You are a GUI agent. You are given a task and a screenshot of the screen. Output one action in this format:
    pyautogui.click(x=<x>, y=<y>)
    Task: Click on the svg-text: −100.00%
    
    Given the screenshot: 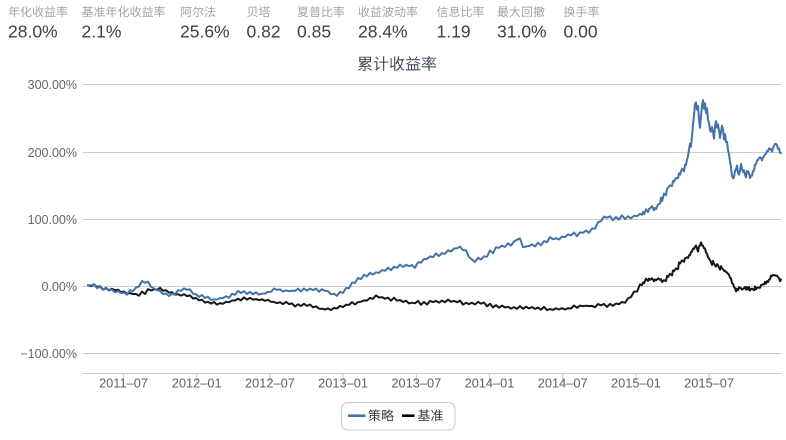 What is the action you would take?
    pyautogui.click(x=48, y=354)
    